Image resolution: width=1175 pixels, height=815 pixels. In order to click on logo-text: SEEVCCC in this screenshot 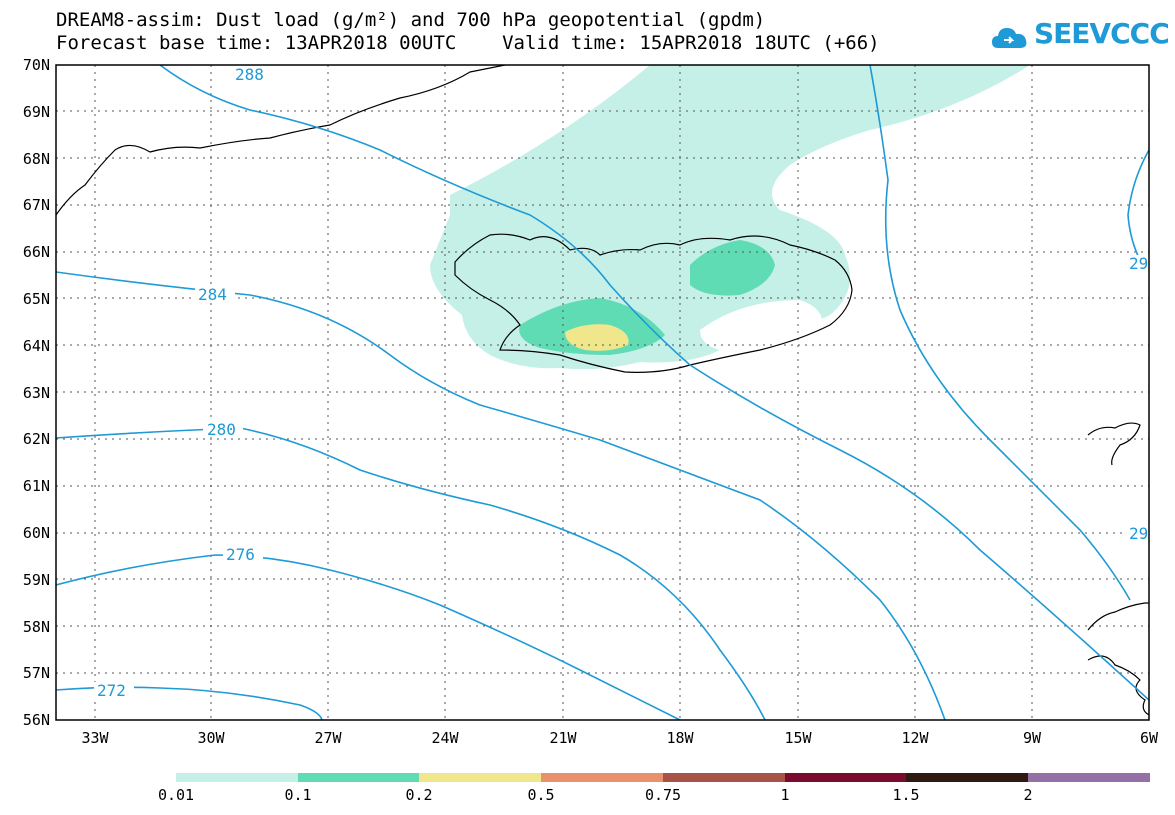, I will do `click(1102, 33)`.